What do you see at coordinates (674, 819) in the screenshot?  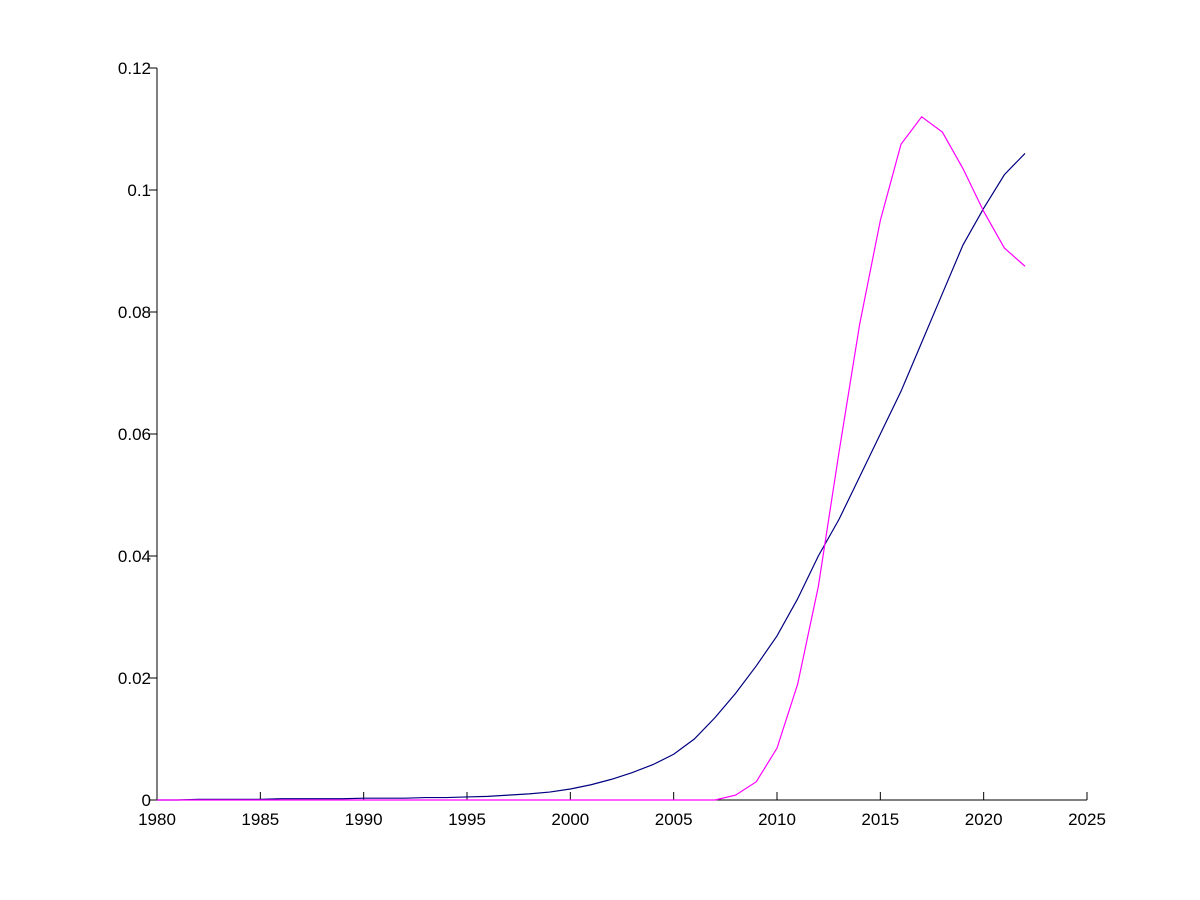 I see `x-tick-label: 2005` at bounding box center [674, 819].